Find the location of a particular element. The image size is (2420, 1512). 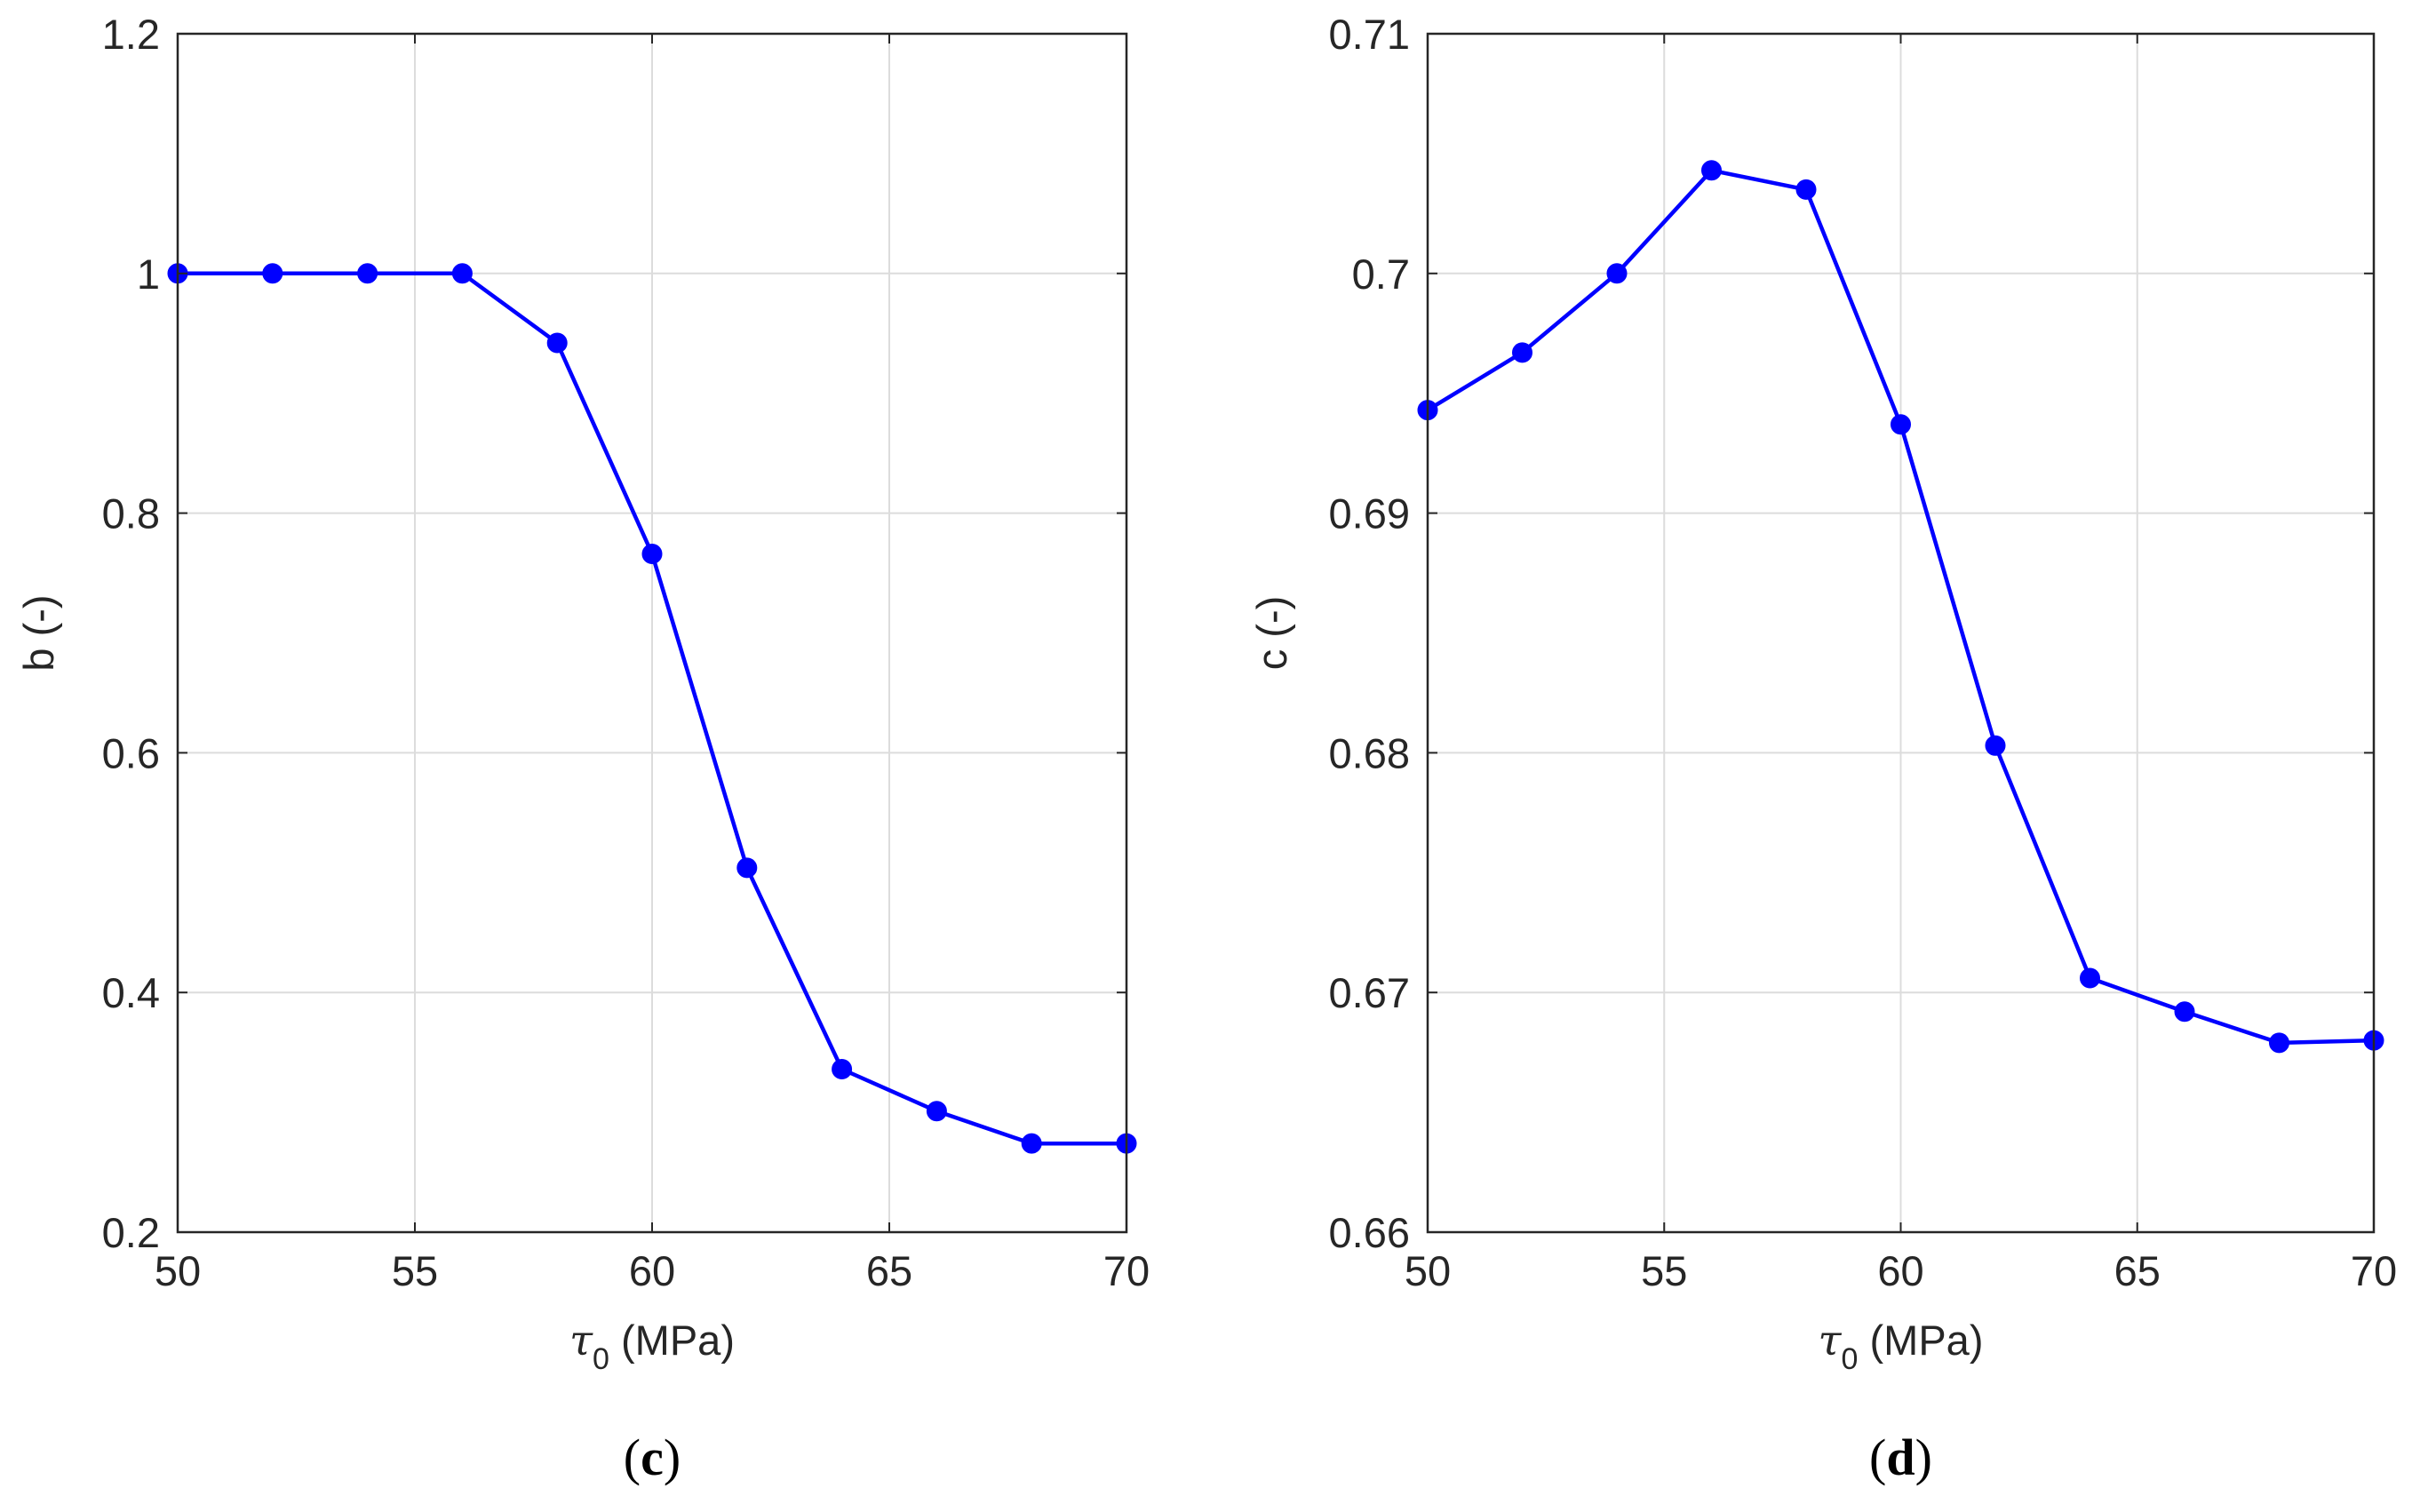

y-tick-label: 0.67 is located at coordinates (1369, 992).